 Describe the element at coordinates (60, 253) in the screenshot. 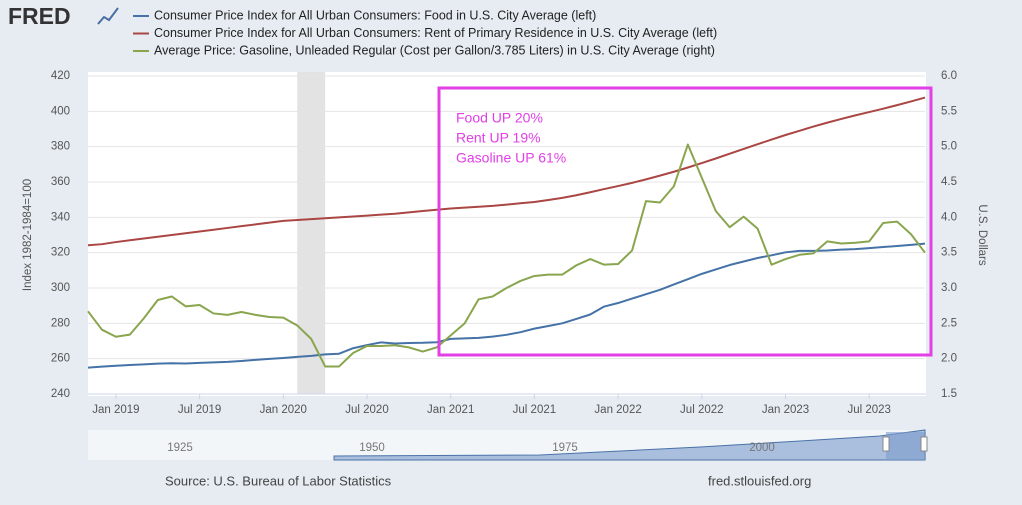

I see `y-tick-label: 320` at that location.